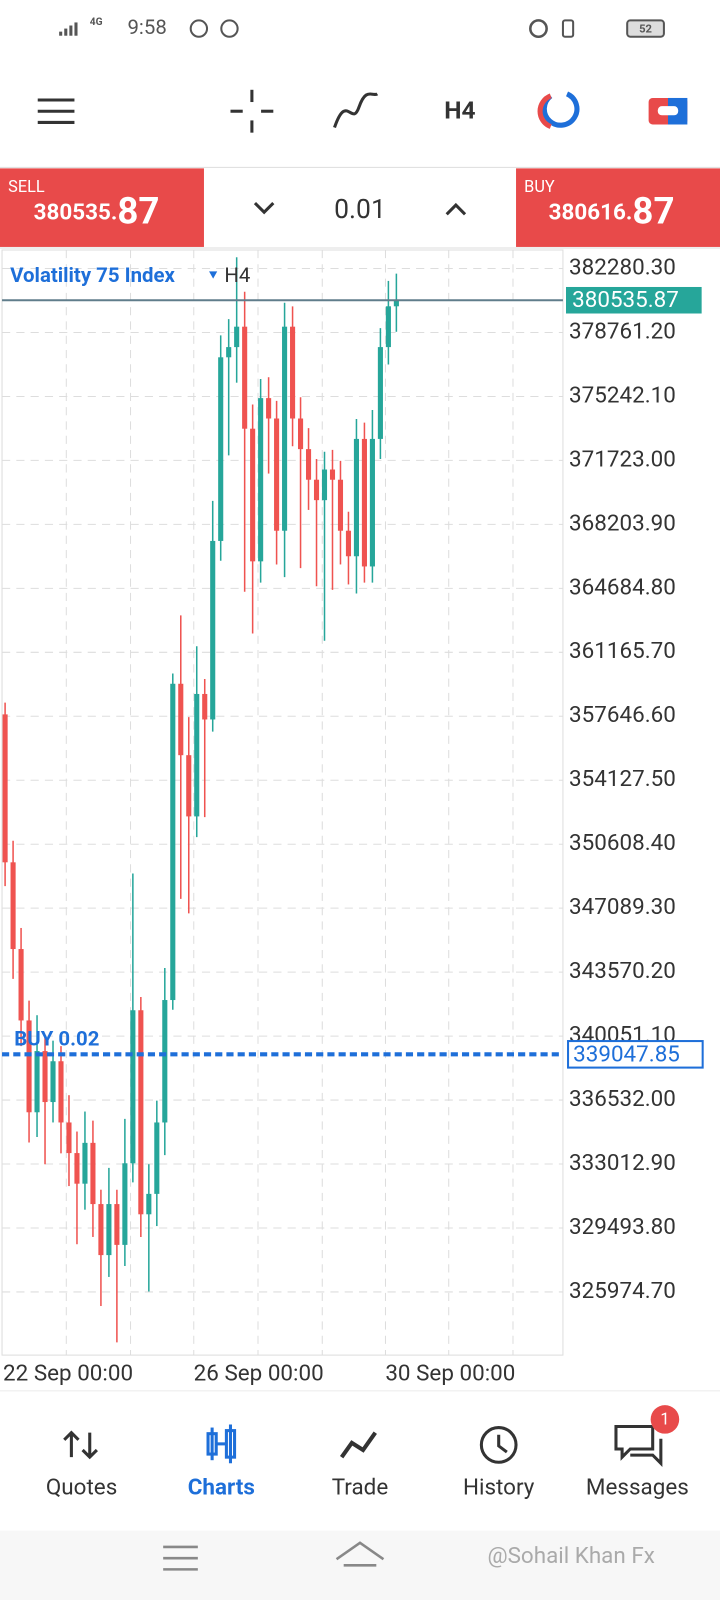 The height and width of the screenshot is (1600, 720). Describe the element at coordinates (612, 210) in the screenshot. I see `buy-price: 380616.87` at that location.